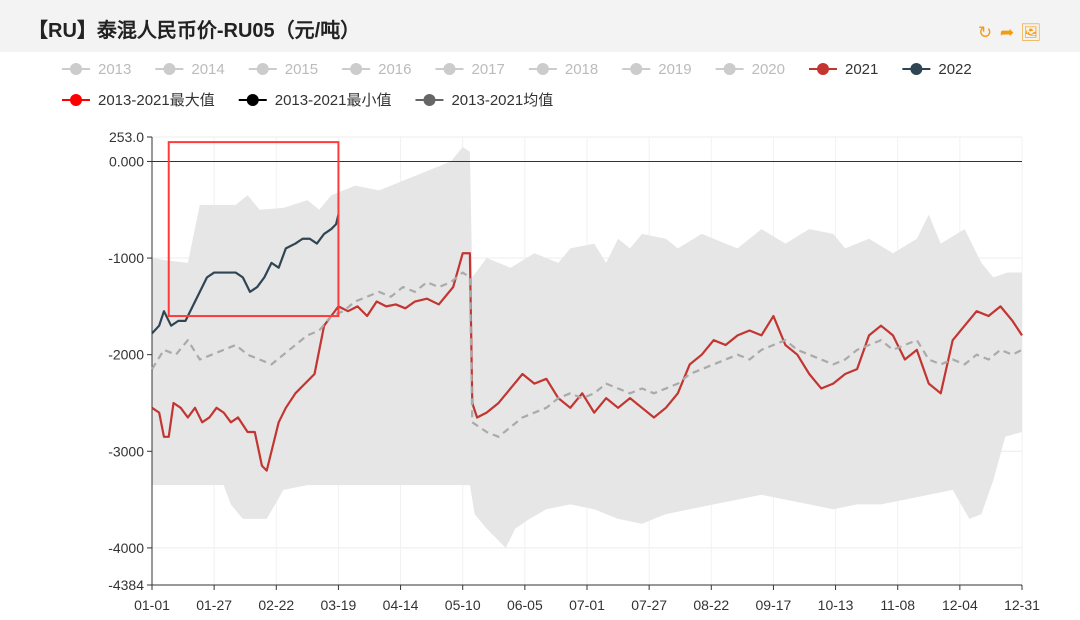 The width and height of the screenshot is (1080, 620). What do you see at coordinates (190, 69) in the screenshot?
I see `legend-item-2014: 2014` at bounding box center [190, 69].